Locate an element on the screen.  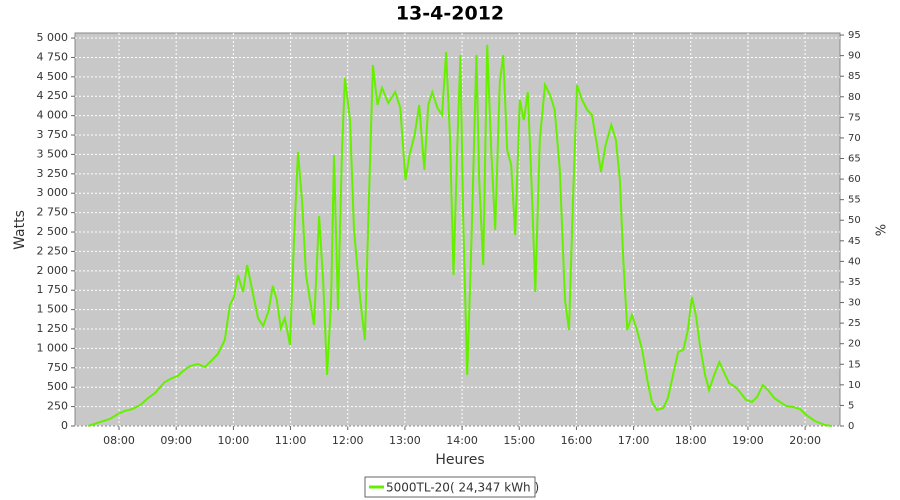
y-tick-label: 4 750 is located at coordinates (53, 56).